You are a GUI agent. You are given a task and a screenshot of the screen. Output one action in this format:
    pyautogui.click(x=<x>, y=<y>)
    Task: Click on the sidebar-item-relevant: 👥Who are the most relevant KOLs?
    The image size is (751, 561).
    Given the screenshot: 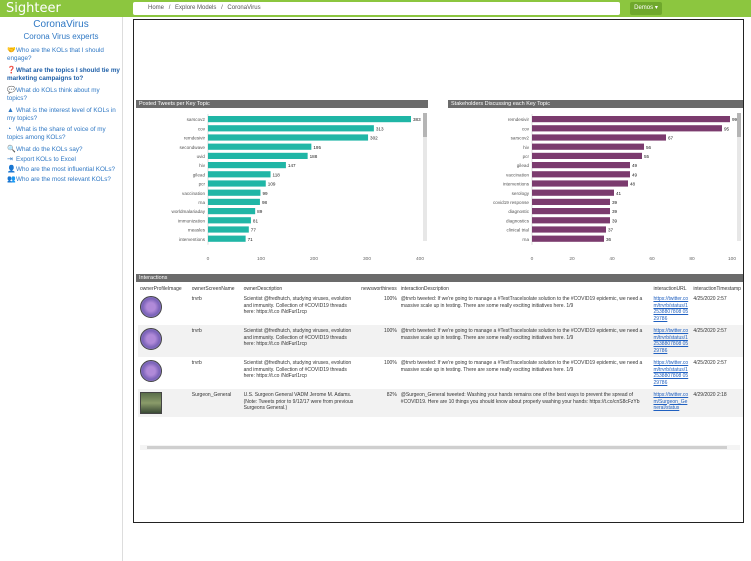 What is the action you would take?
    pyautogui.click(x=63, y=180)
    